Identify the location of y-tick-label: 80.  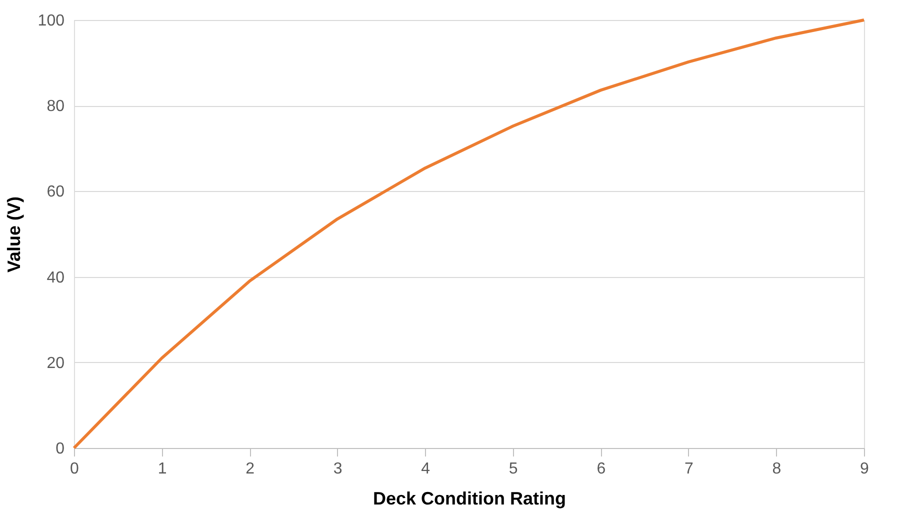
(55, 107).